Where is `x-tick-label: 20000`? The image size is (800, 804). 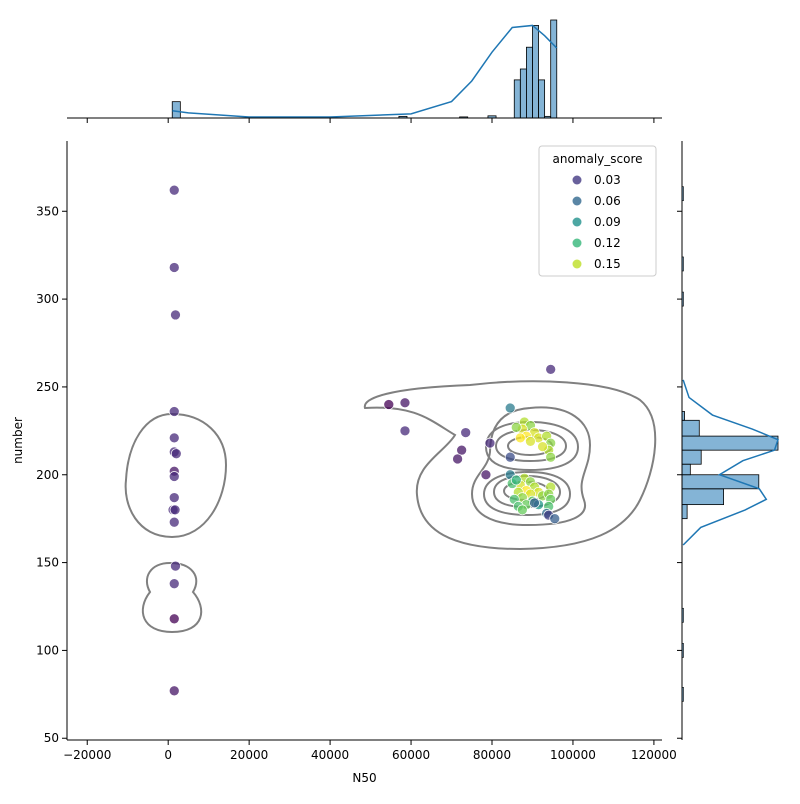 x-tick-label: 20000 is located at coordinates (249, 755).